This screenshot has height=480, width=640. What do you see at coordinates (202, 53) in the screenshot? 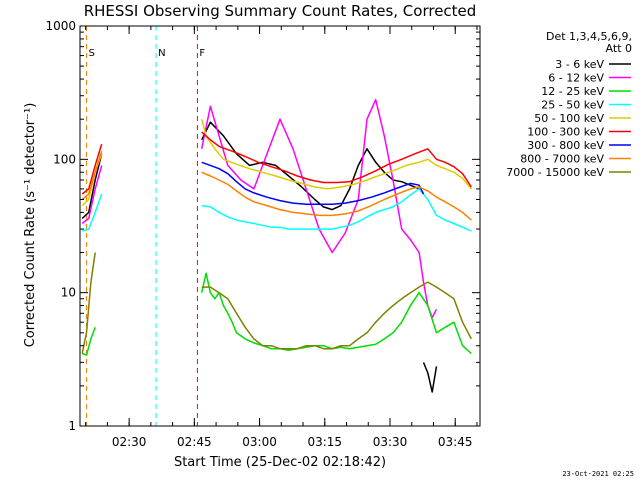
I see `marker-label-f: F` at bounding box center [202, 53].